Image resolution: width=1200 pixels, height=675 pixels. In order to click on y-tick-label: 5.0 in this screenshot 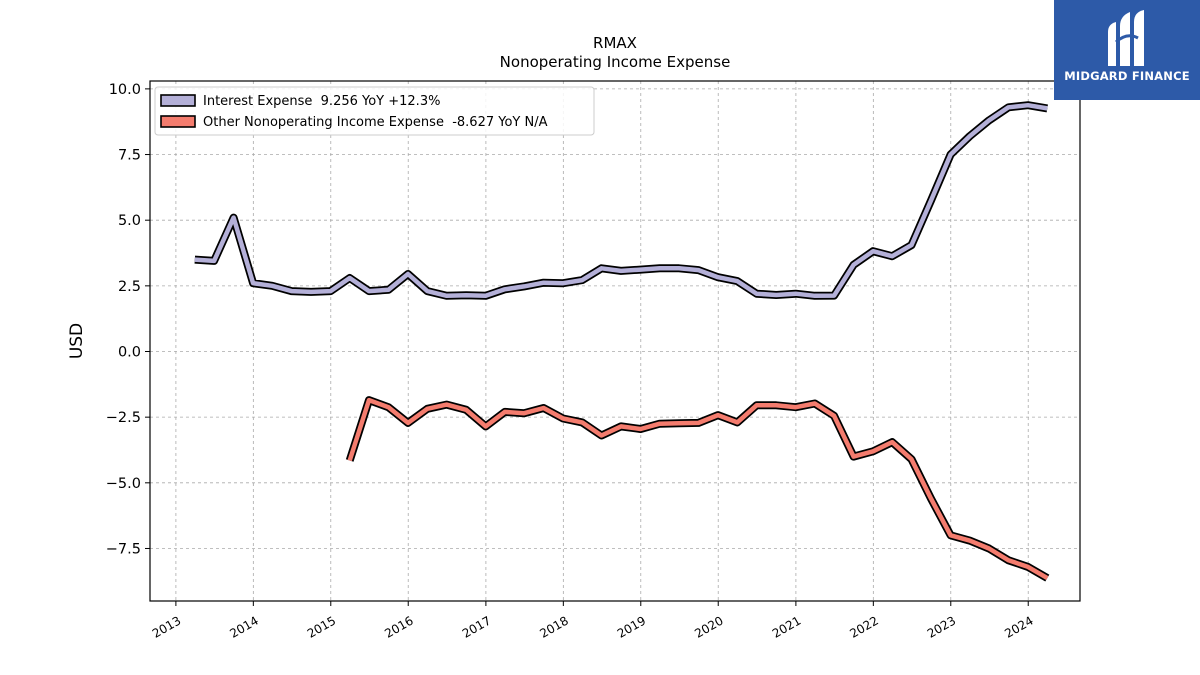, I will do `click(129, 221)`.